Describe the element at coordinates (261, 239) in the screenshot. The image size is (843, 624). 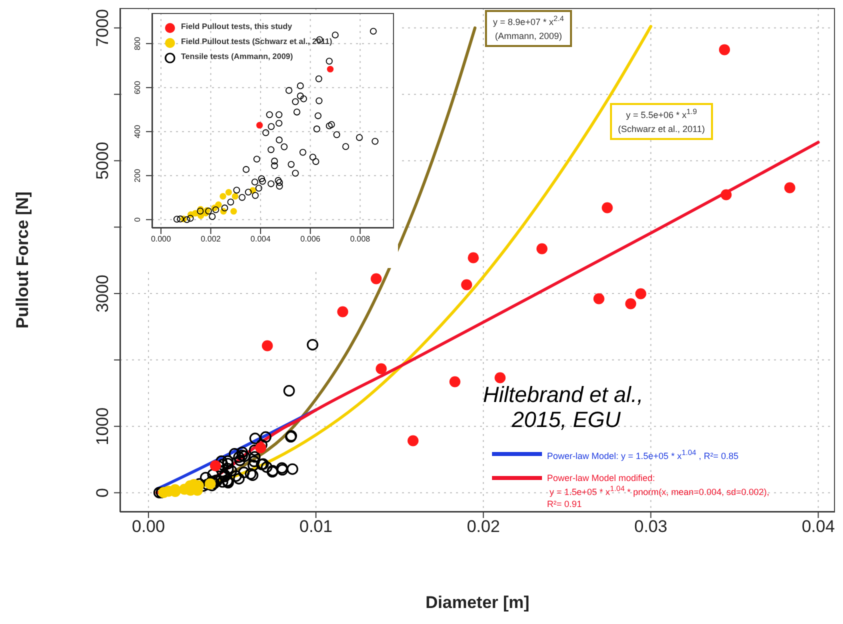
I see `x-tick-label: 0.004` at that location.